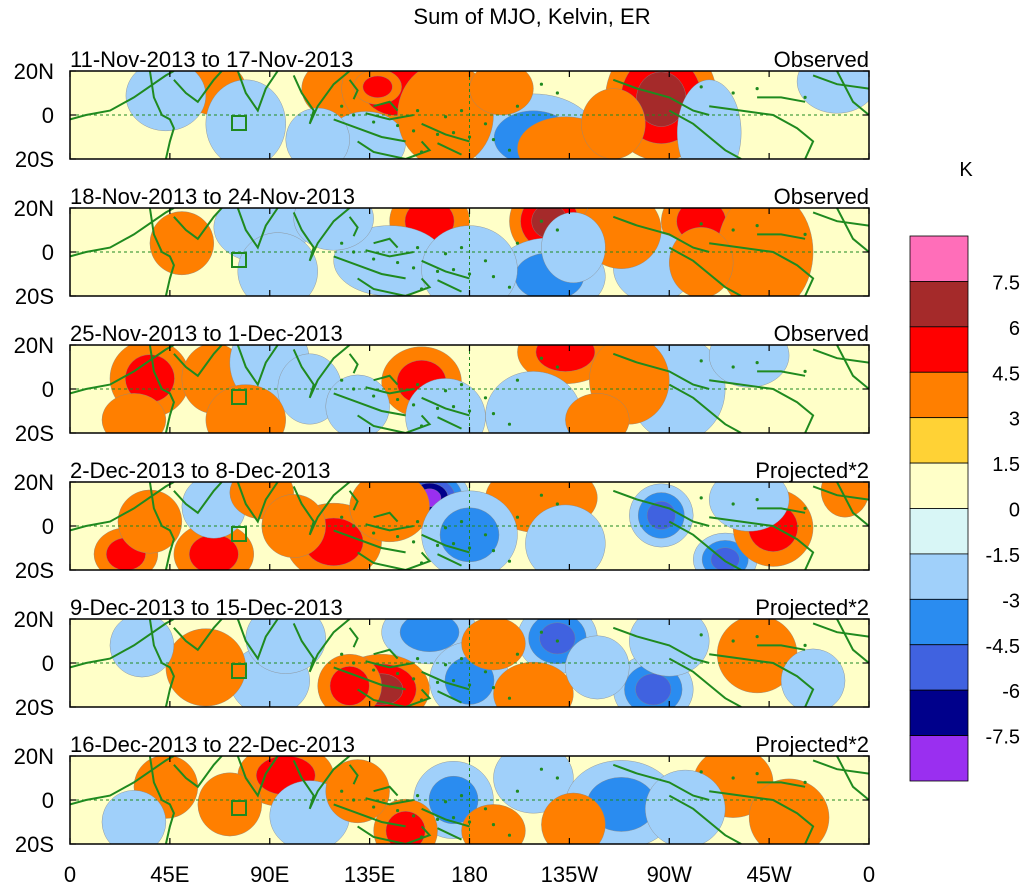  Describe the element at coordinates (1003, 556) in the screenshot. I see `colorbar-label: -1.5` at that location.